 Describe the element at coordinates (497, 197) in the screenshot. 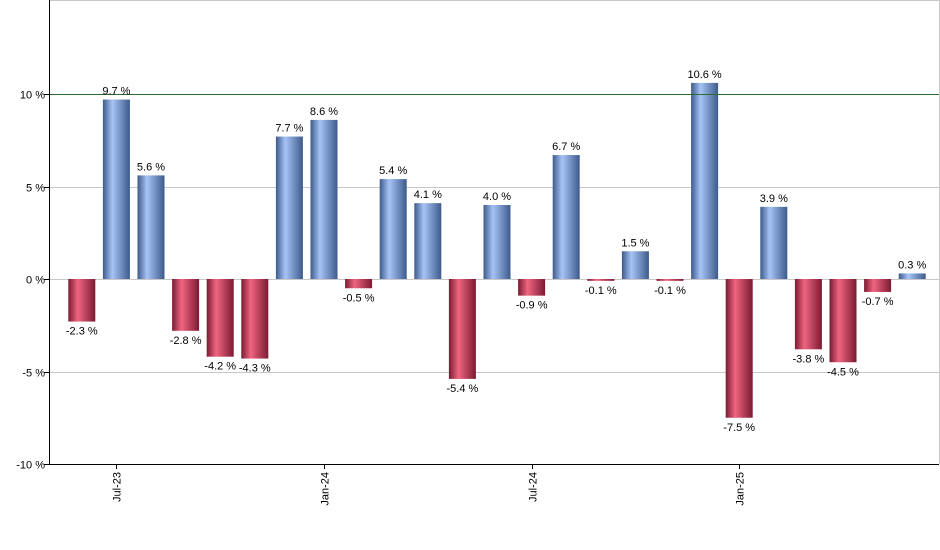

I see `data-label-Jun-24: 4.0 %` at that location.